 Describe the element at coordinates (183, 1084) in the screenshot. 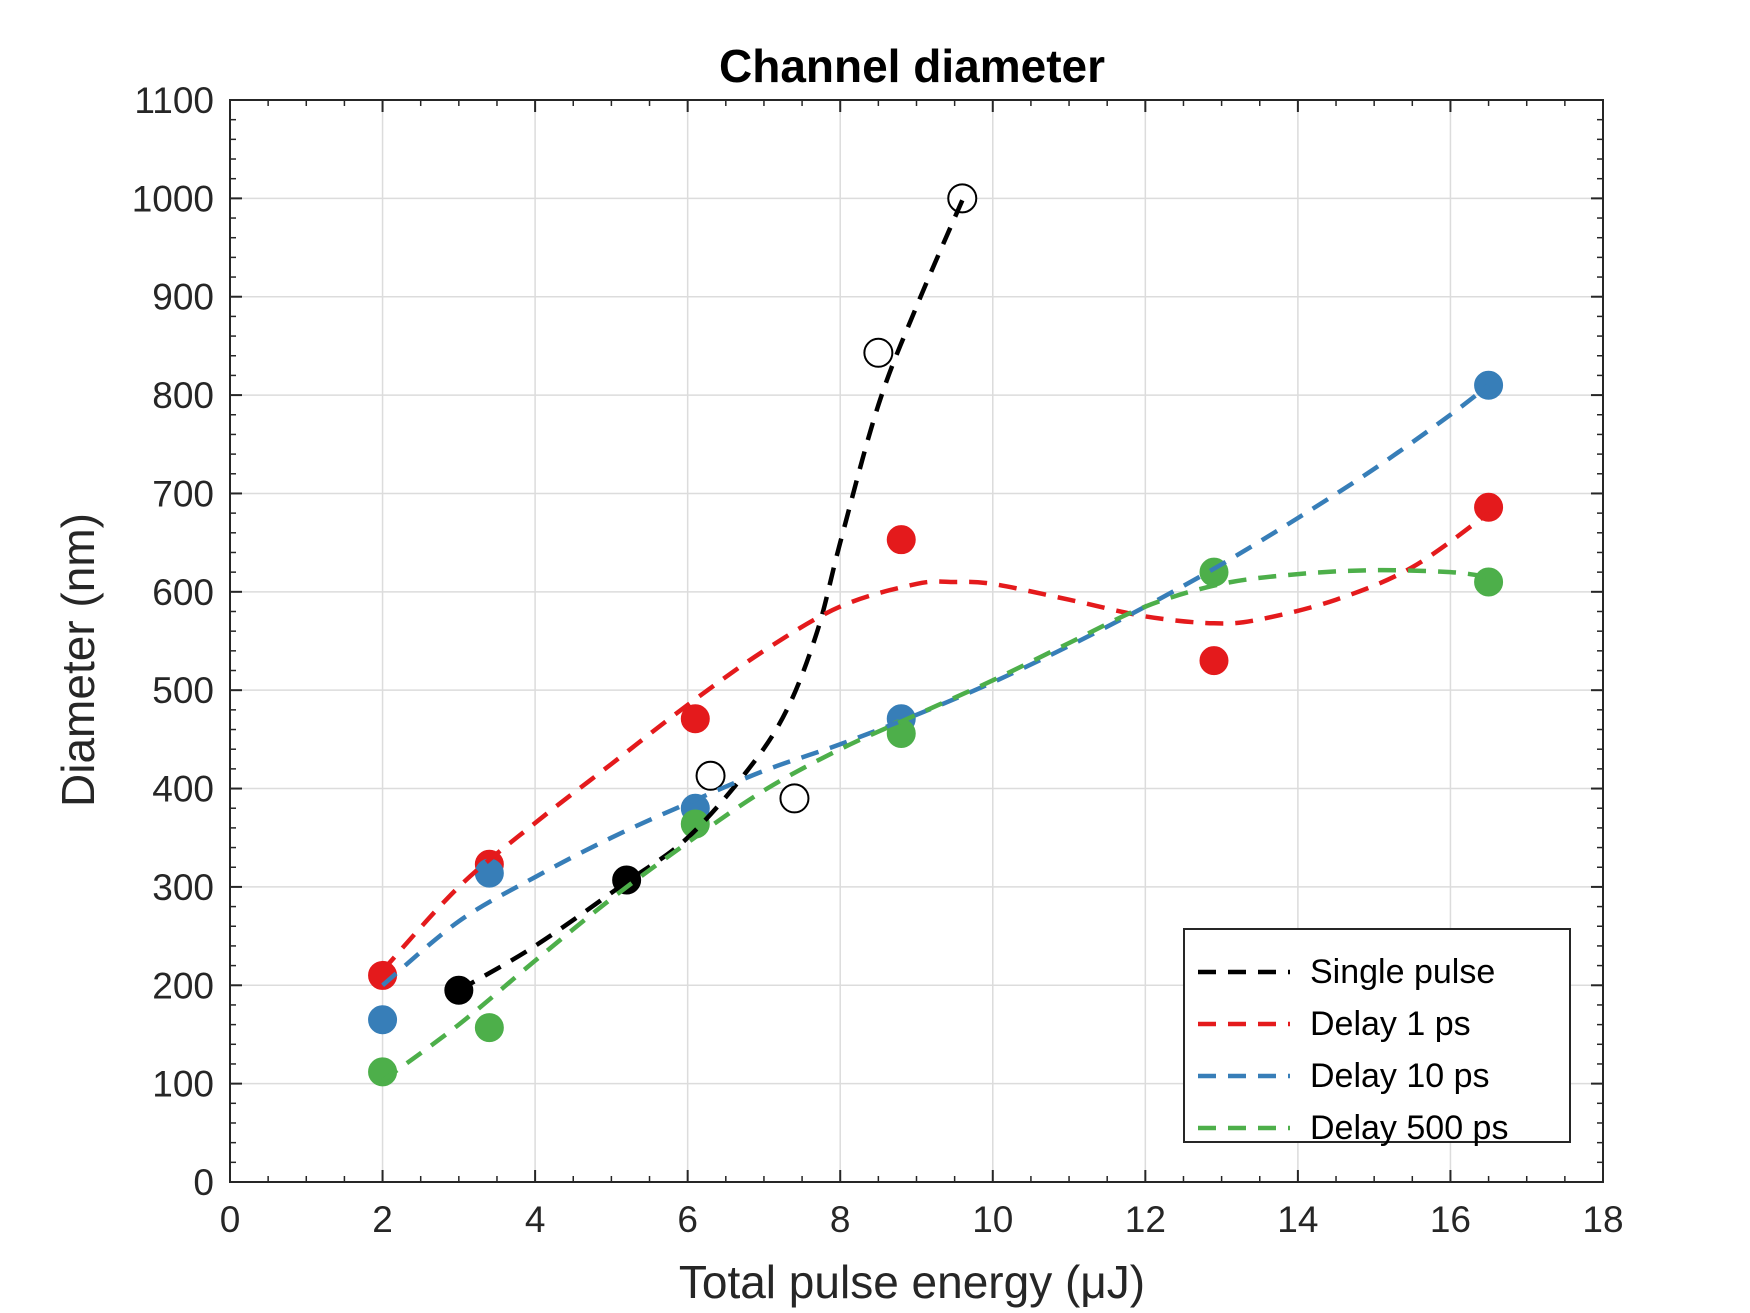

I see `y-tick-label: 100` at that location.